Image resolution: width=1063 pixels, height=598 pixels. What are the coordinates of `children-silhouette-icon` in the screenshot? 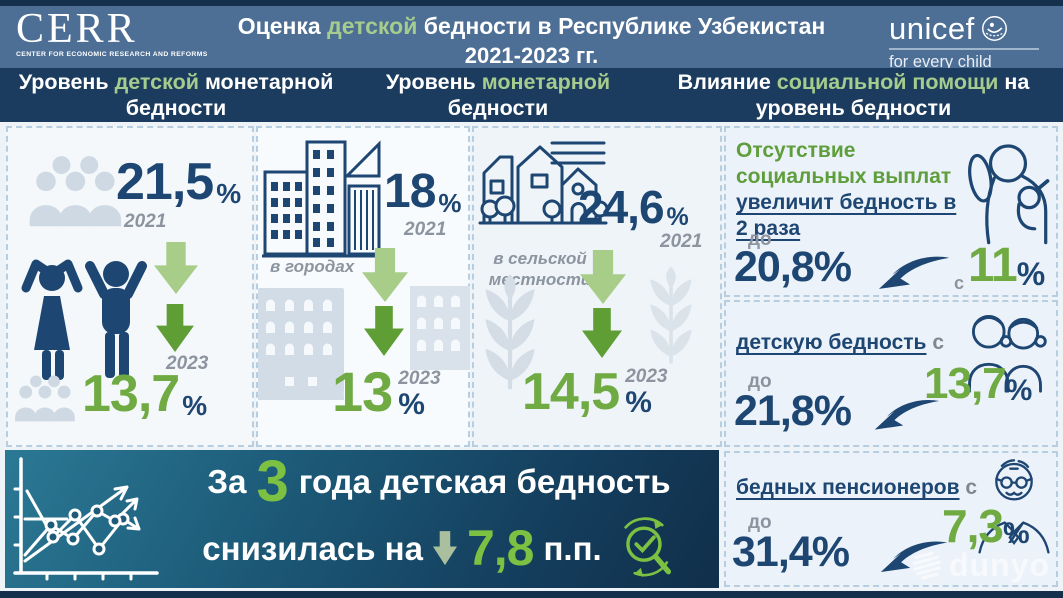 It's located at (84, 319).